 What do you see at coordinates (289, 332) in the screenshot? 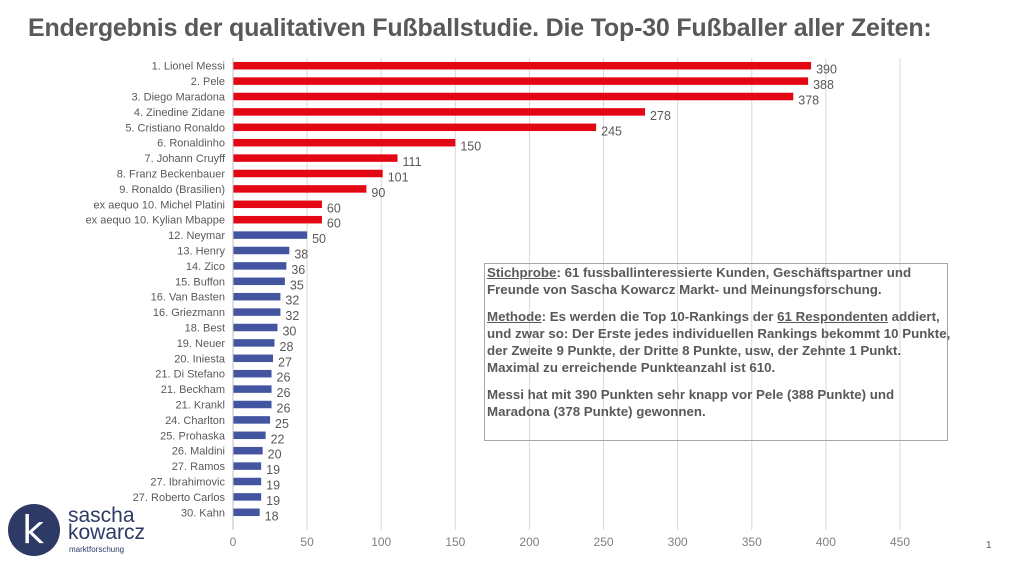
I see `data-label: 30` at bounding box center [289, 332].